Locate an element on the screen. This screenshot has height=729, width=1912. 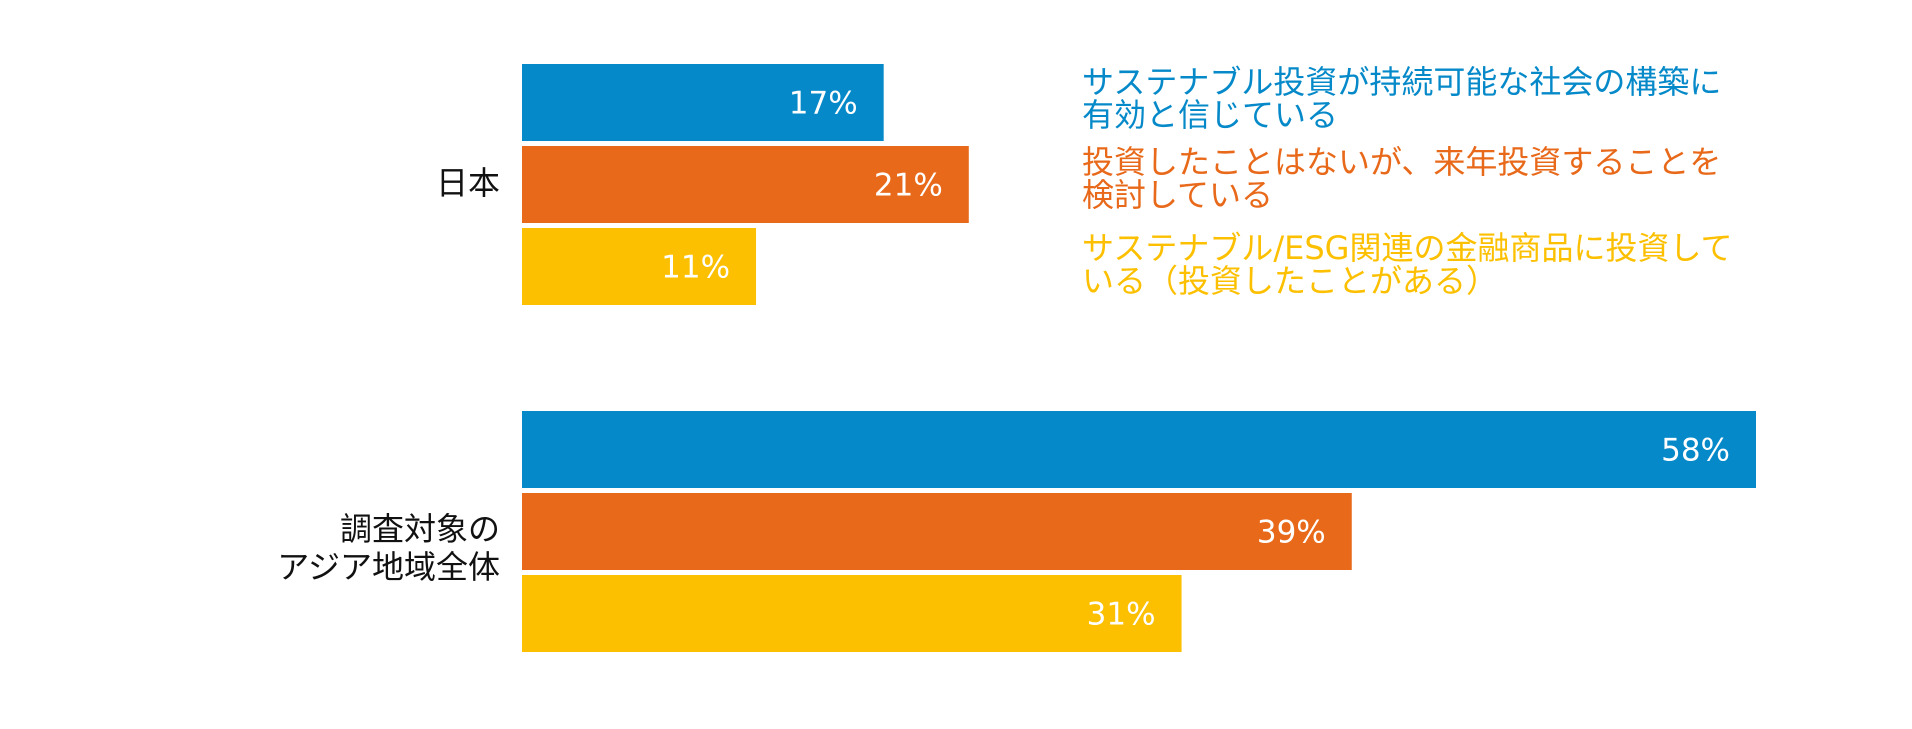
bar-asia-overall-considering-next-year is located at coordinates (937, 531).